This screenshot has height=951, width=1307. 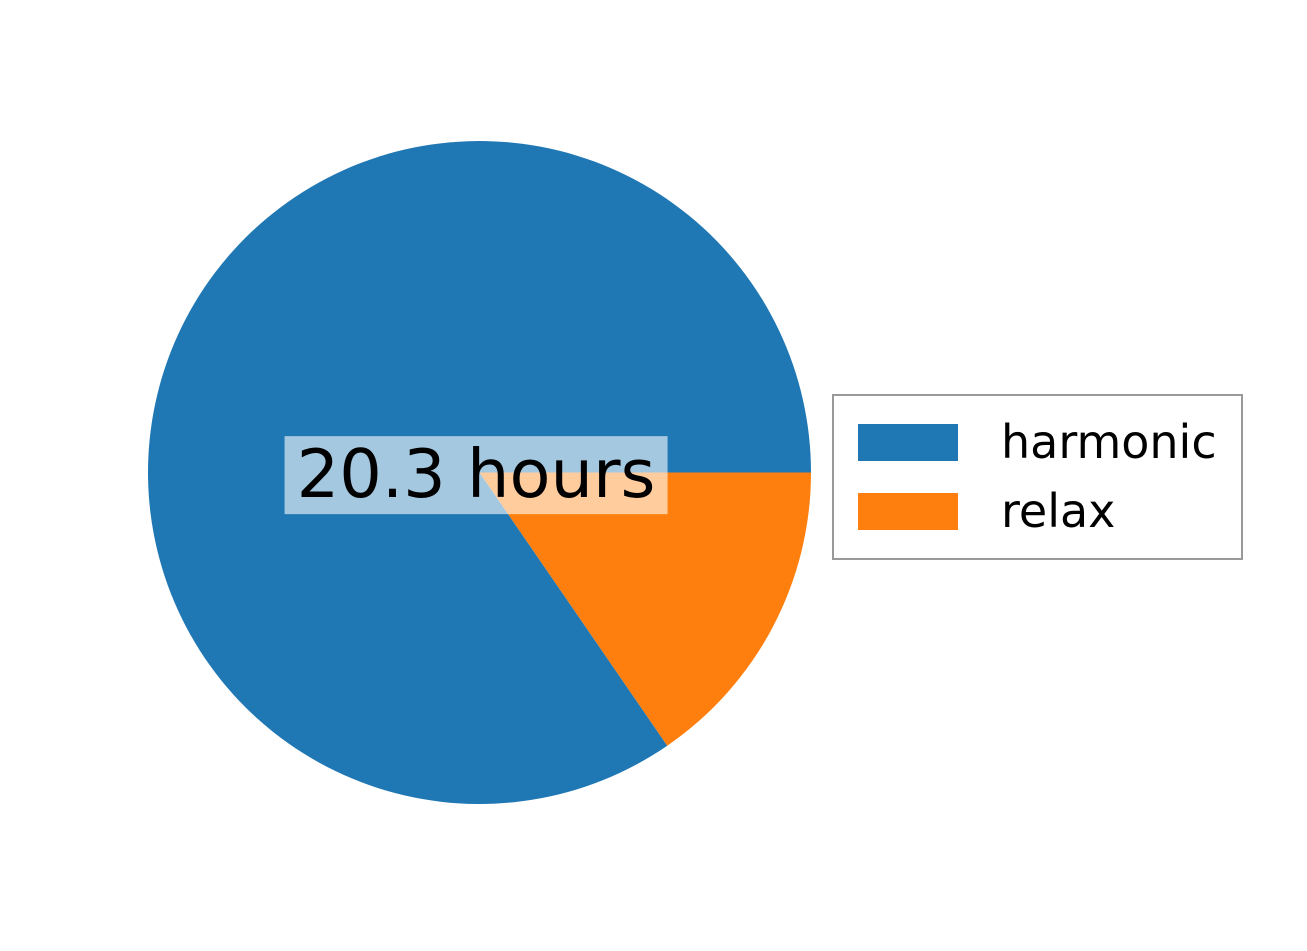 What do you see at coordinates (908, 511) in the screenshot?
I see `legend-swatch-relax` at bounding box center [908, 511].